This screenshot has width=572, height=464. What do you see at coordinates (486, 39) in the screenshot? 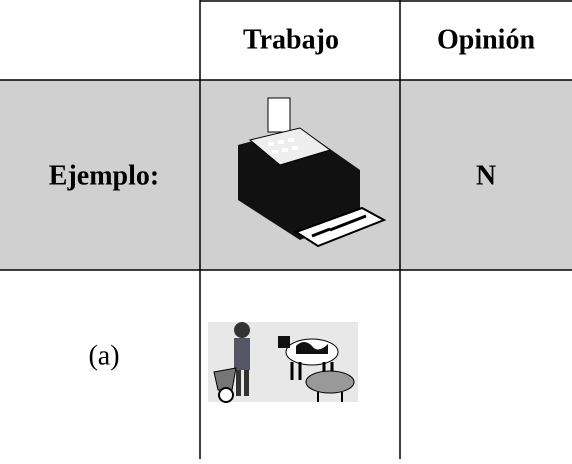
I see `column-header: Opinión` at bounding box center [486, 39].